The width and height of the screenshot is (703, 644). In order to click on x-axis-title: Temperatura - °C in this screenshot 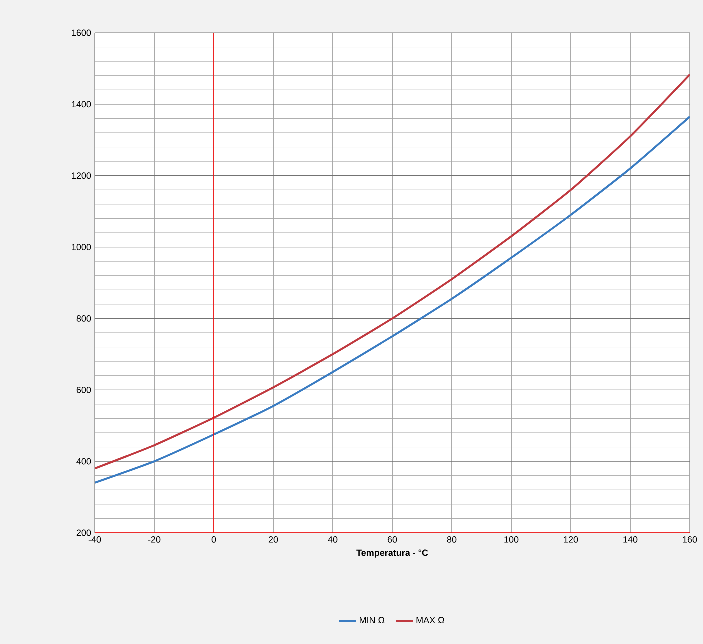, I will do `click(392, 554)`.